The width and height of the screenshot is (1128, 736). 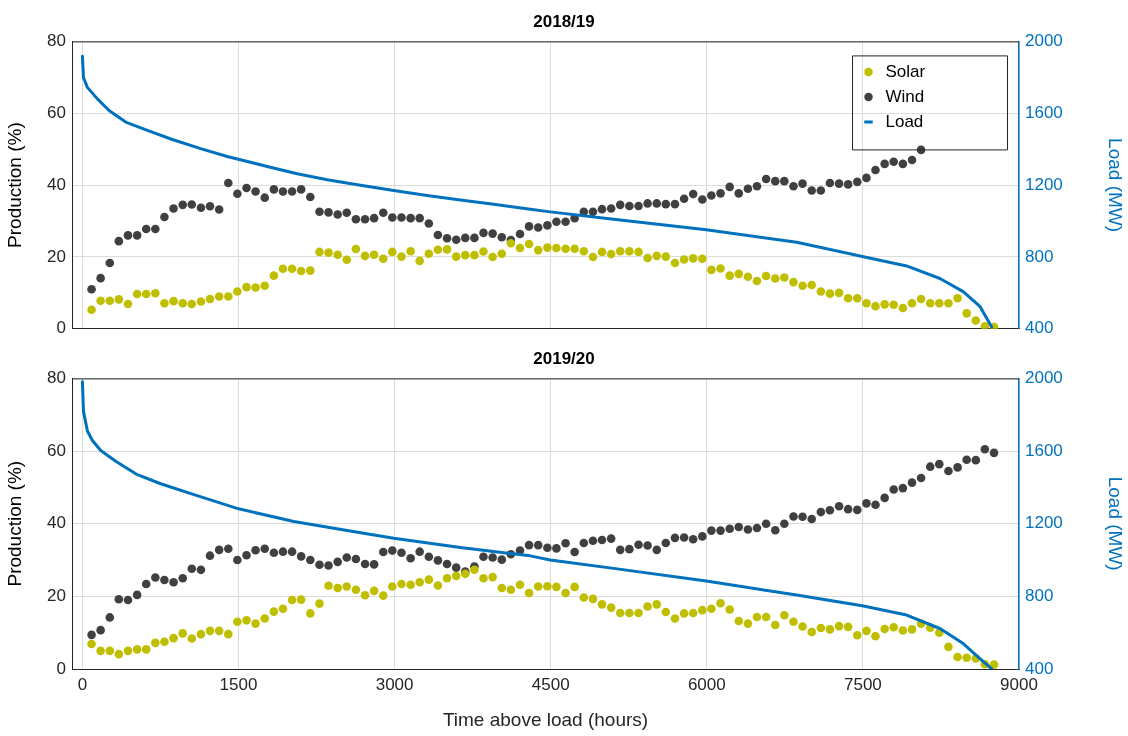 I want to click on x-tick-label: 3000, so click(x=394, y=684).